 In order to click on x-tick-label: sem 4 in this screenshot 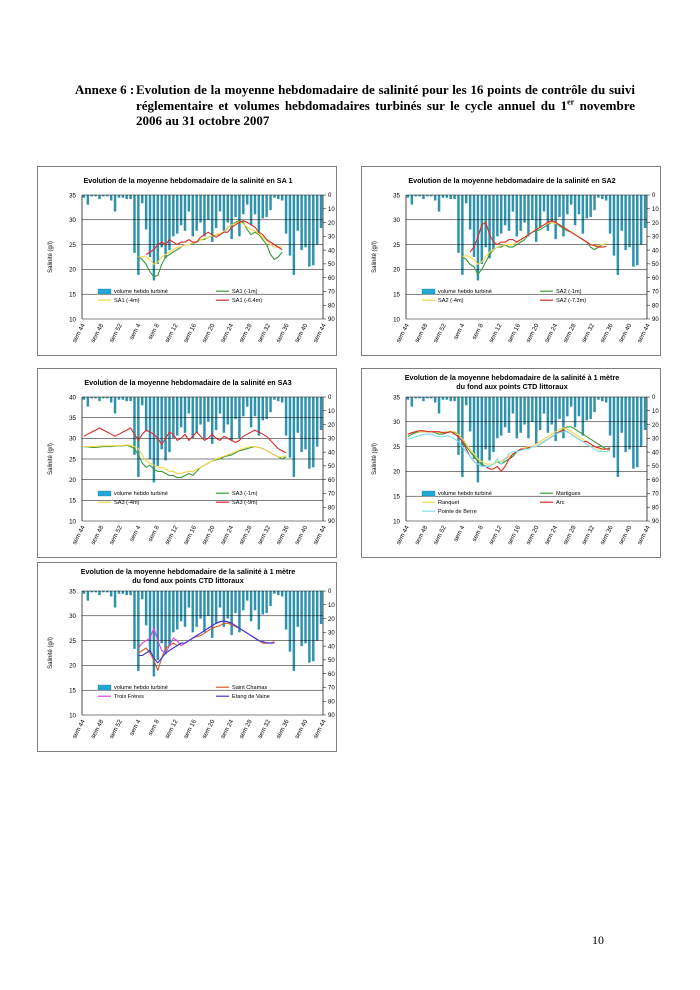, I will do `click(459, 533)`.